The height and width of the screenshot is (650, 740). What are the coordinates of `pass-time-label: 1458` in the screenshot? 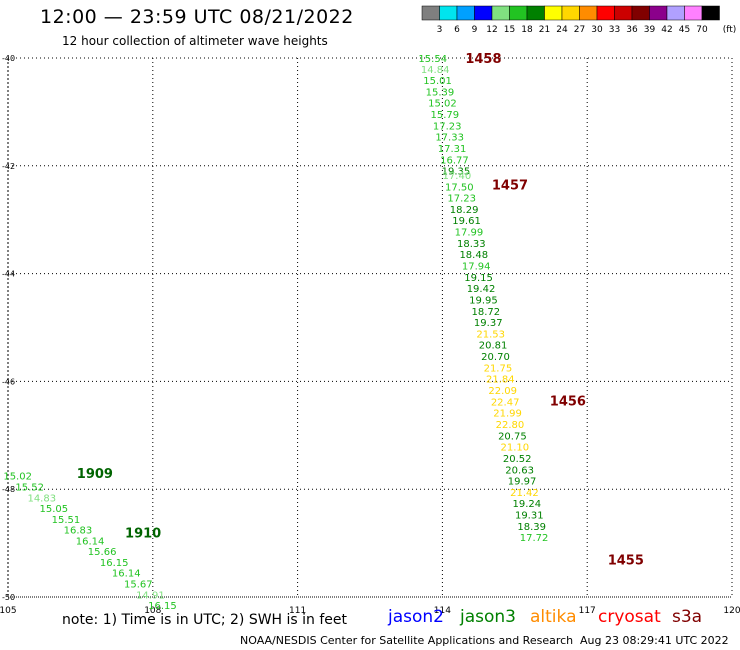 It's located at (483, 59).